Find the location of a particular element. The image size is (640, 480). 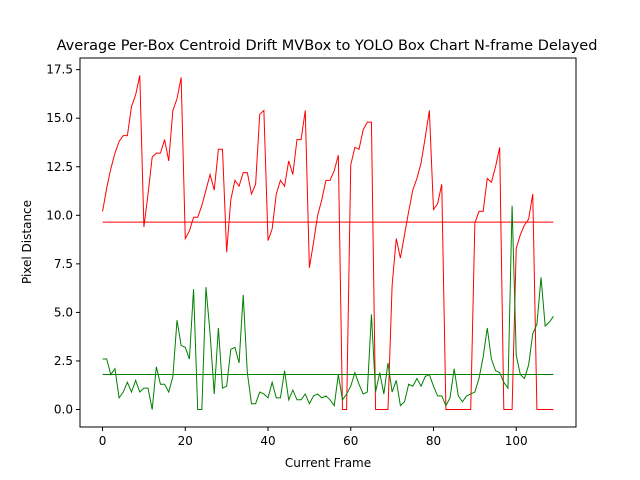

y-tick-label: 7.5 is located at coordinates (63, 264).